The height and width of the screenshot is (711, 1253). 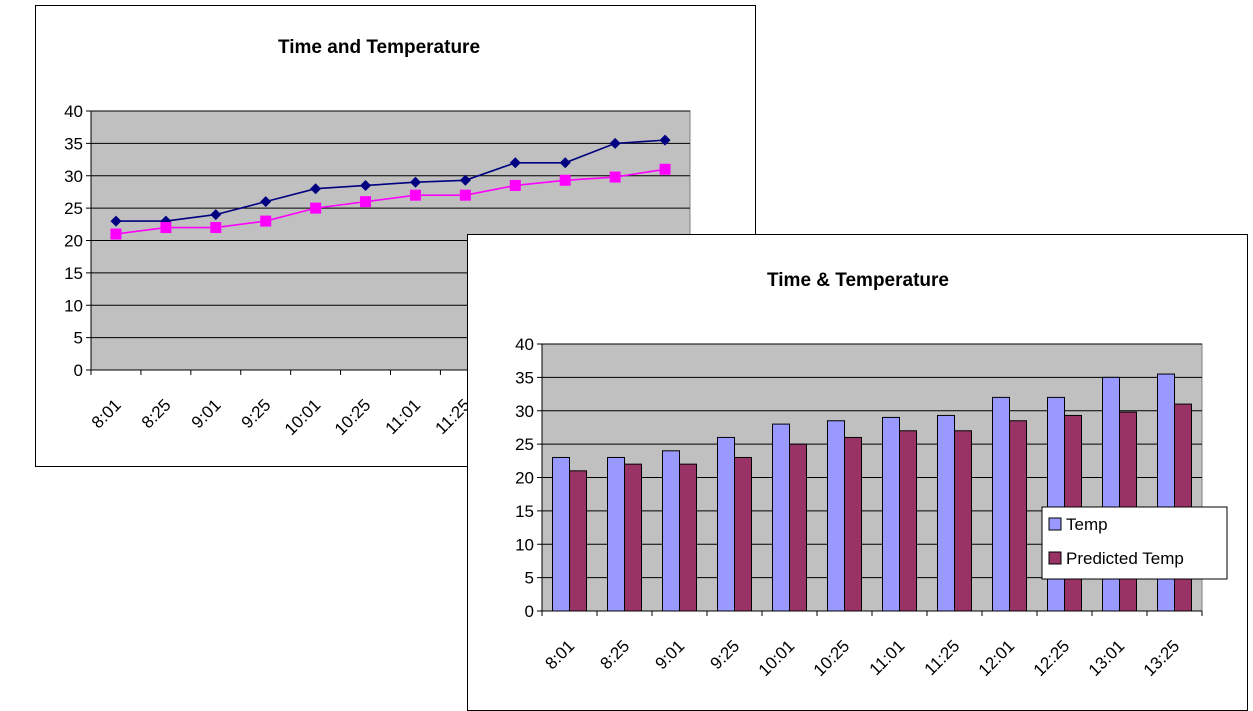 What do you see at coordinates (1162, 658) in the screenshot?
I see `x-tick-label: 13:25` at bounding box center [1162, 658].